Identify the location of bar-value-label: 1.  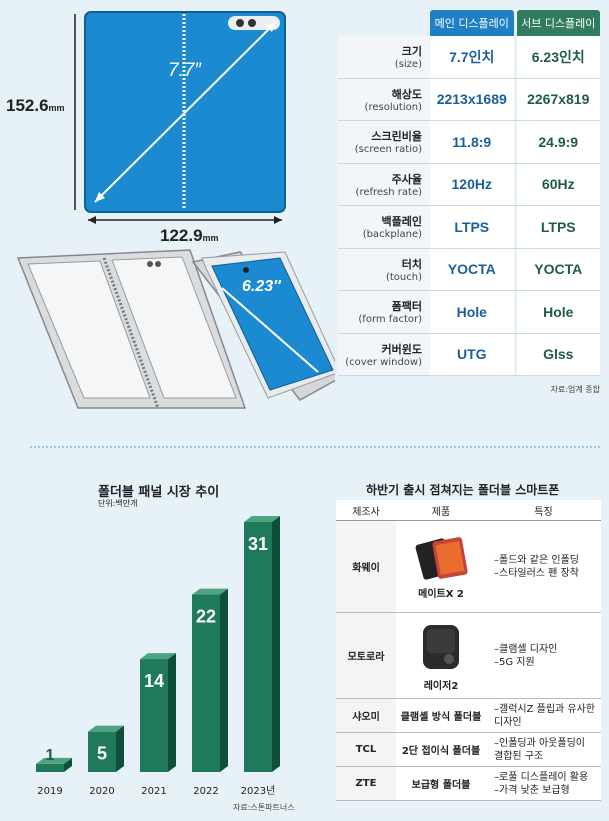
(50, 755).